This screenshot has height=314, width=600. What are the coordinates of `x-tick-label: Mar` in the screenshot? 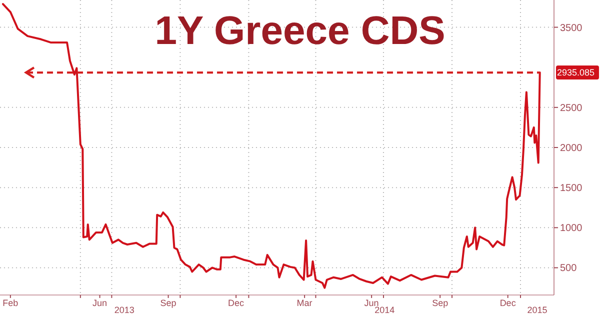 It's located at (304, 303).